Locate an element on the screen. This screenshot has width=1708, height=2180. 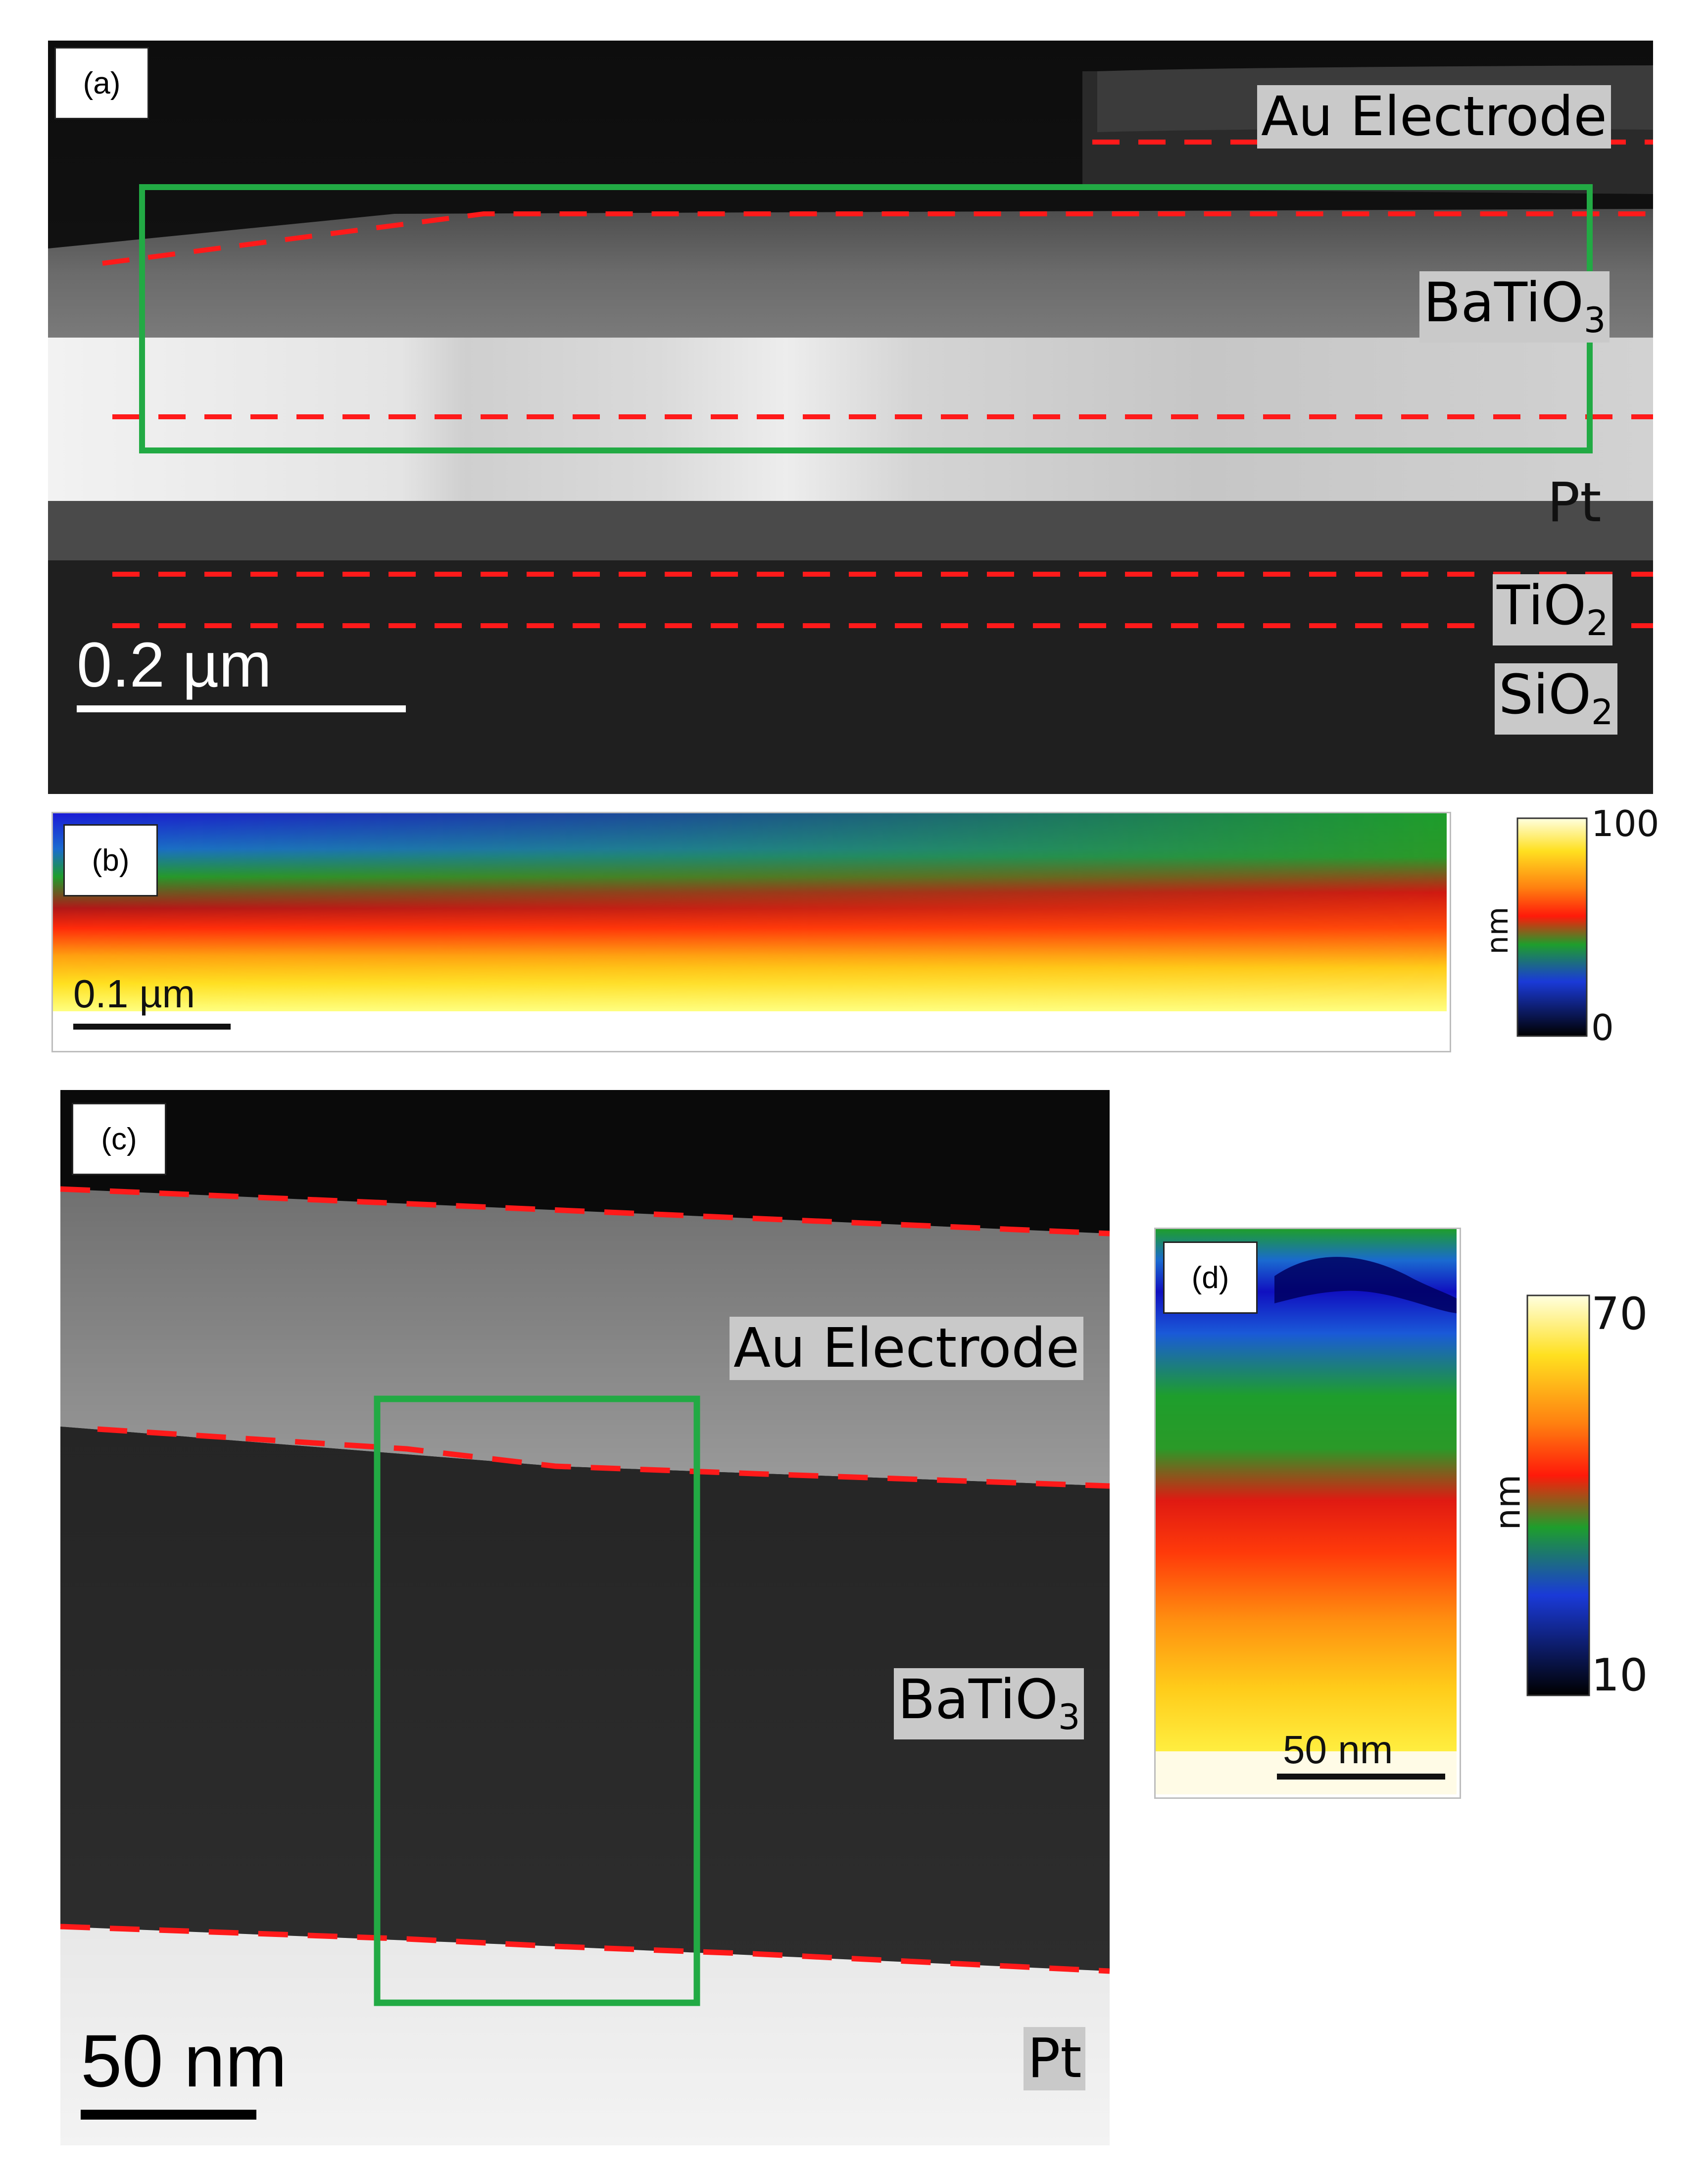
boundary-c-au-bto is located at coordinates (603, 1457).